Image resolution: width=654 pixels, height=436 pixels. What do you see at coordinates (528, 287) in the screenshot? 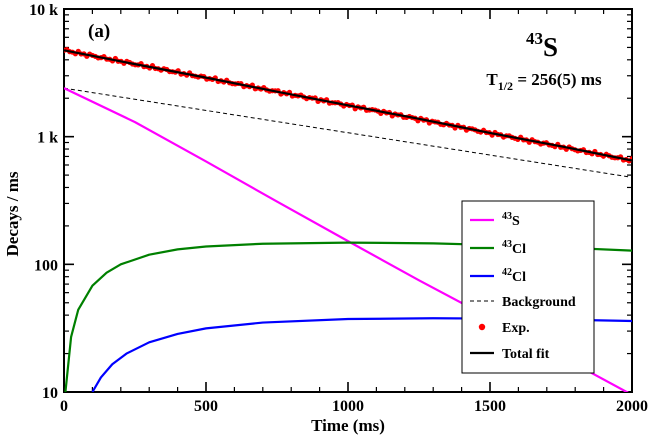
I see `legend-box` at bounding box center [528, 287].